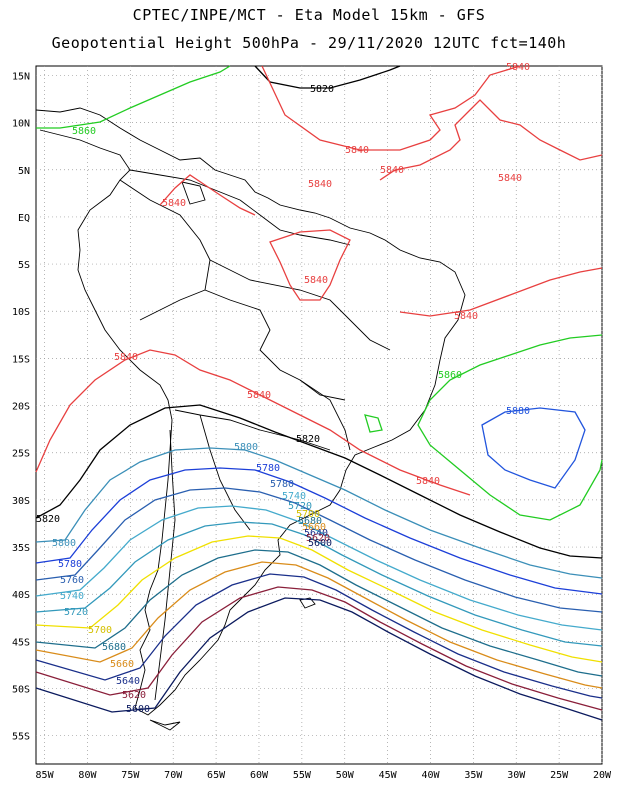 This screenshot has width=618, height=800. I want to click on lon-tick-35W: 35W, so click(473, 775).